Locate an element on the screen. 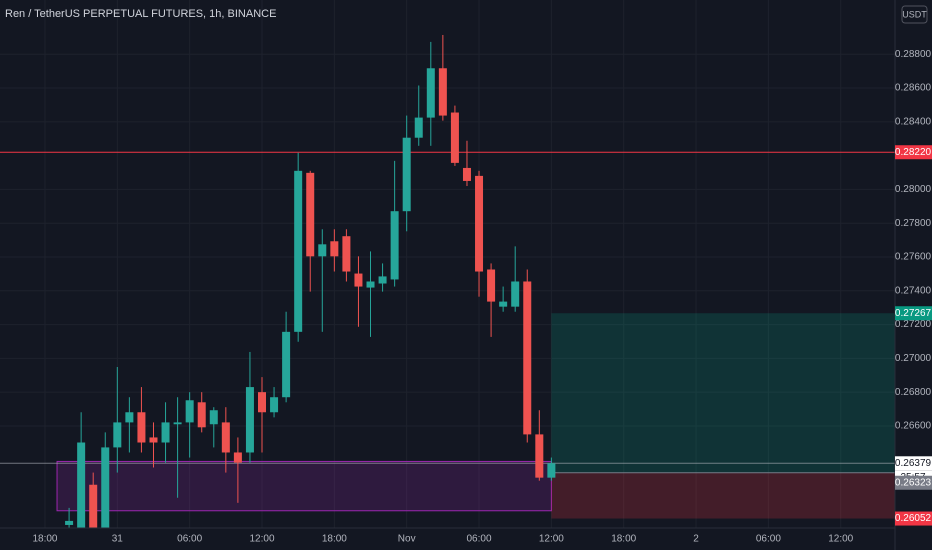  zone is located at coordinates (304, 486).